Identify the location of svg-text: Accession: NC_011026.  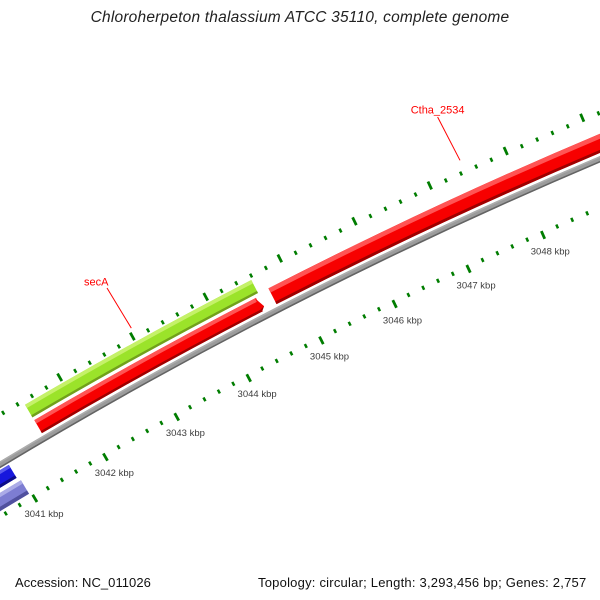
(83, 582).